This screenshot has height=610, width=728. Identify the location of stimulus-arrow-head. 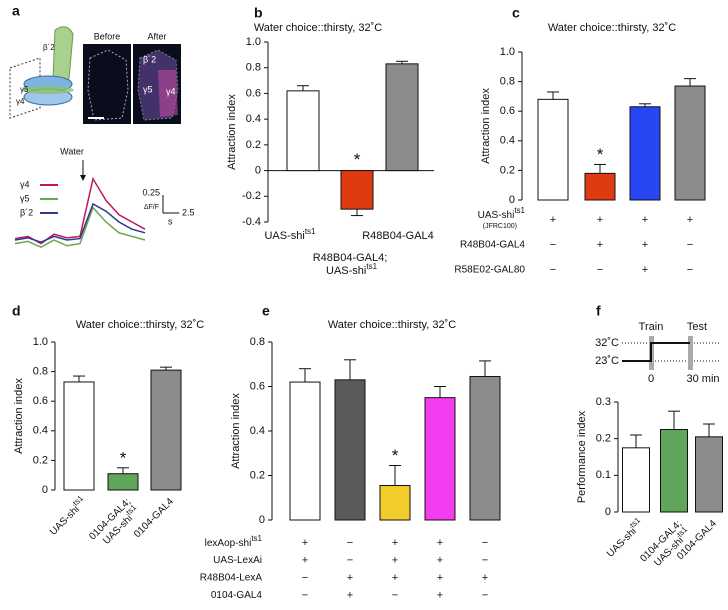
(83, 178).